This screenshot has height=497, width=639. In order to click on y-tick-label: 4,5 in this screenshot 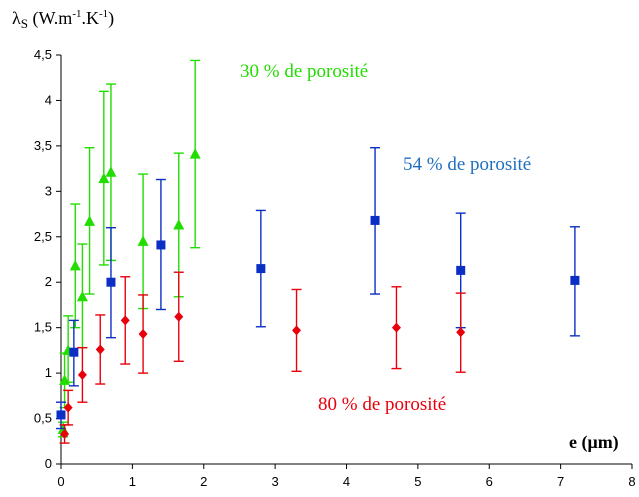, I will do `click(43, 54)`.